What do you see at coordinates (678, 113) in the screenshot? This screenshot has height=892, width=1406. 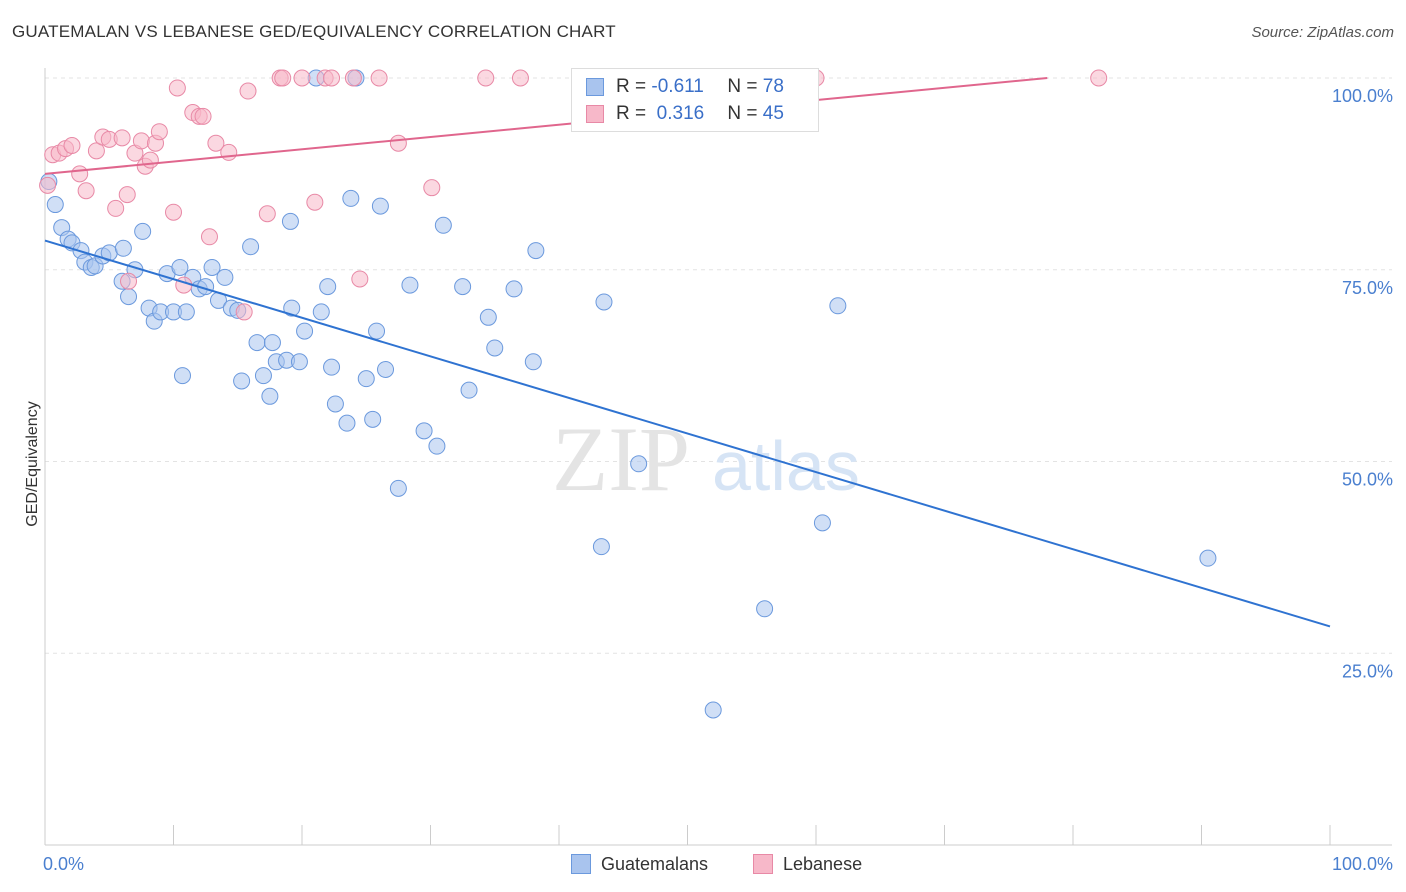 I see `legend-r-value: 0.316` at bounding box center [678, 113].